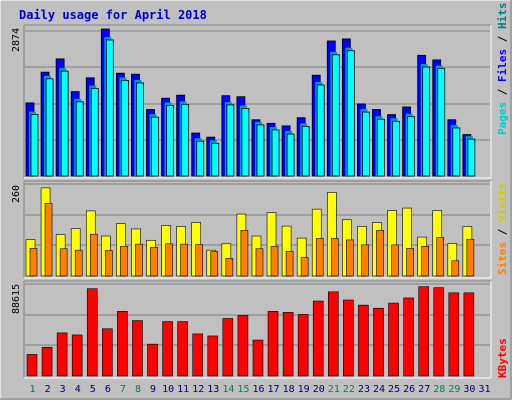 This screenshot has width=512, height=400. Describe the element at coordinates (424, 389) in the screenshot. I see `day-label-27: 27` at that location.